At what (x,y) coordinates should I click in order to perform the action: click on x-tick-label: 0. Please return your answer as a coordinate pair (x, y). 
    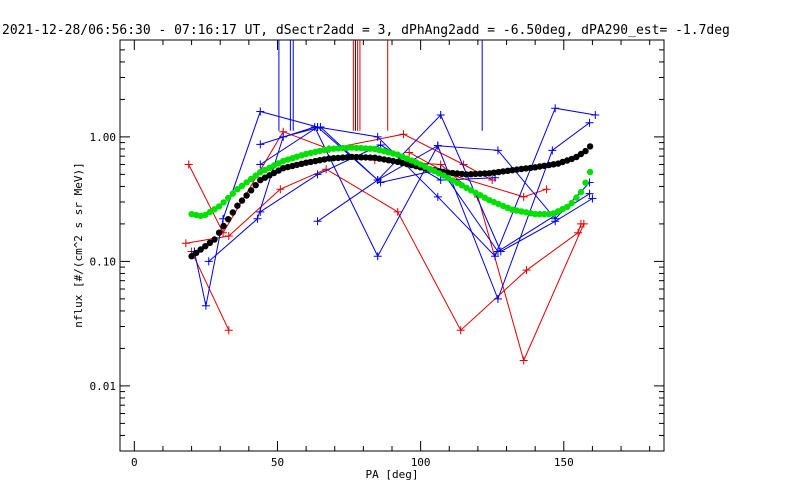
    Looking at the image, I should click on (134, 462).